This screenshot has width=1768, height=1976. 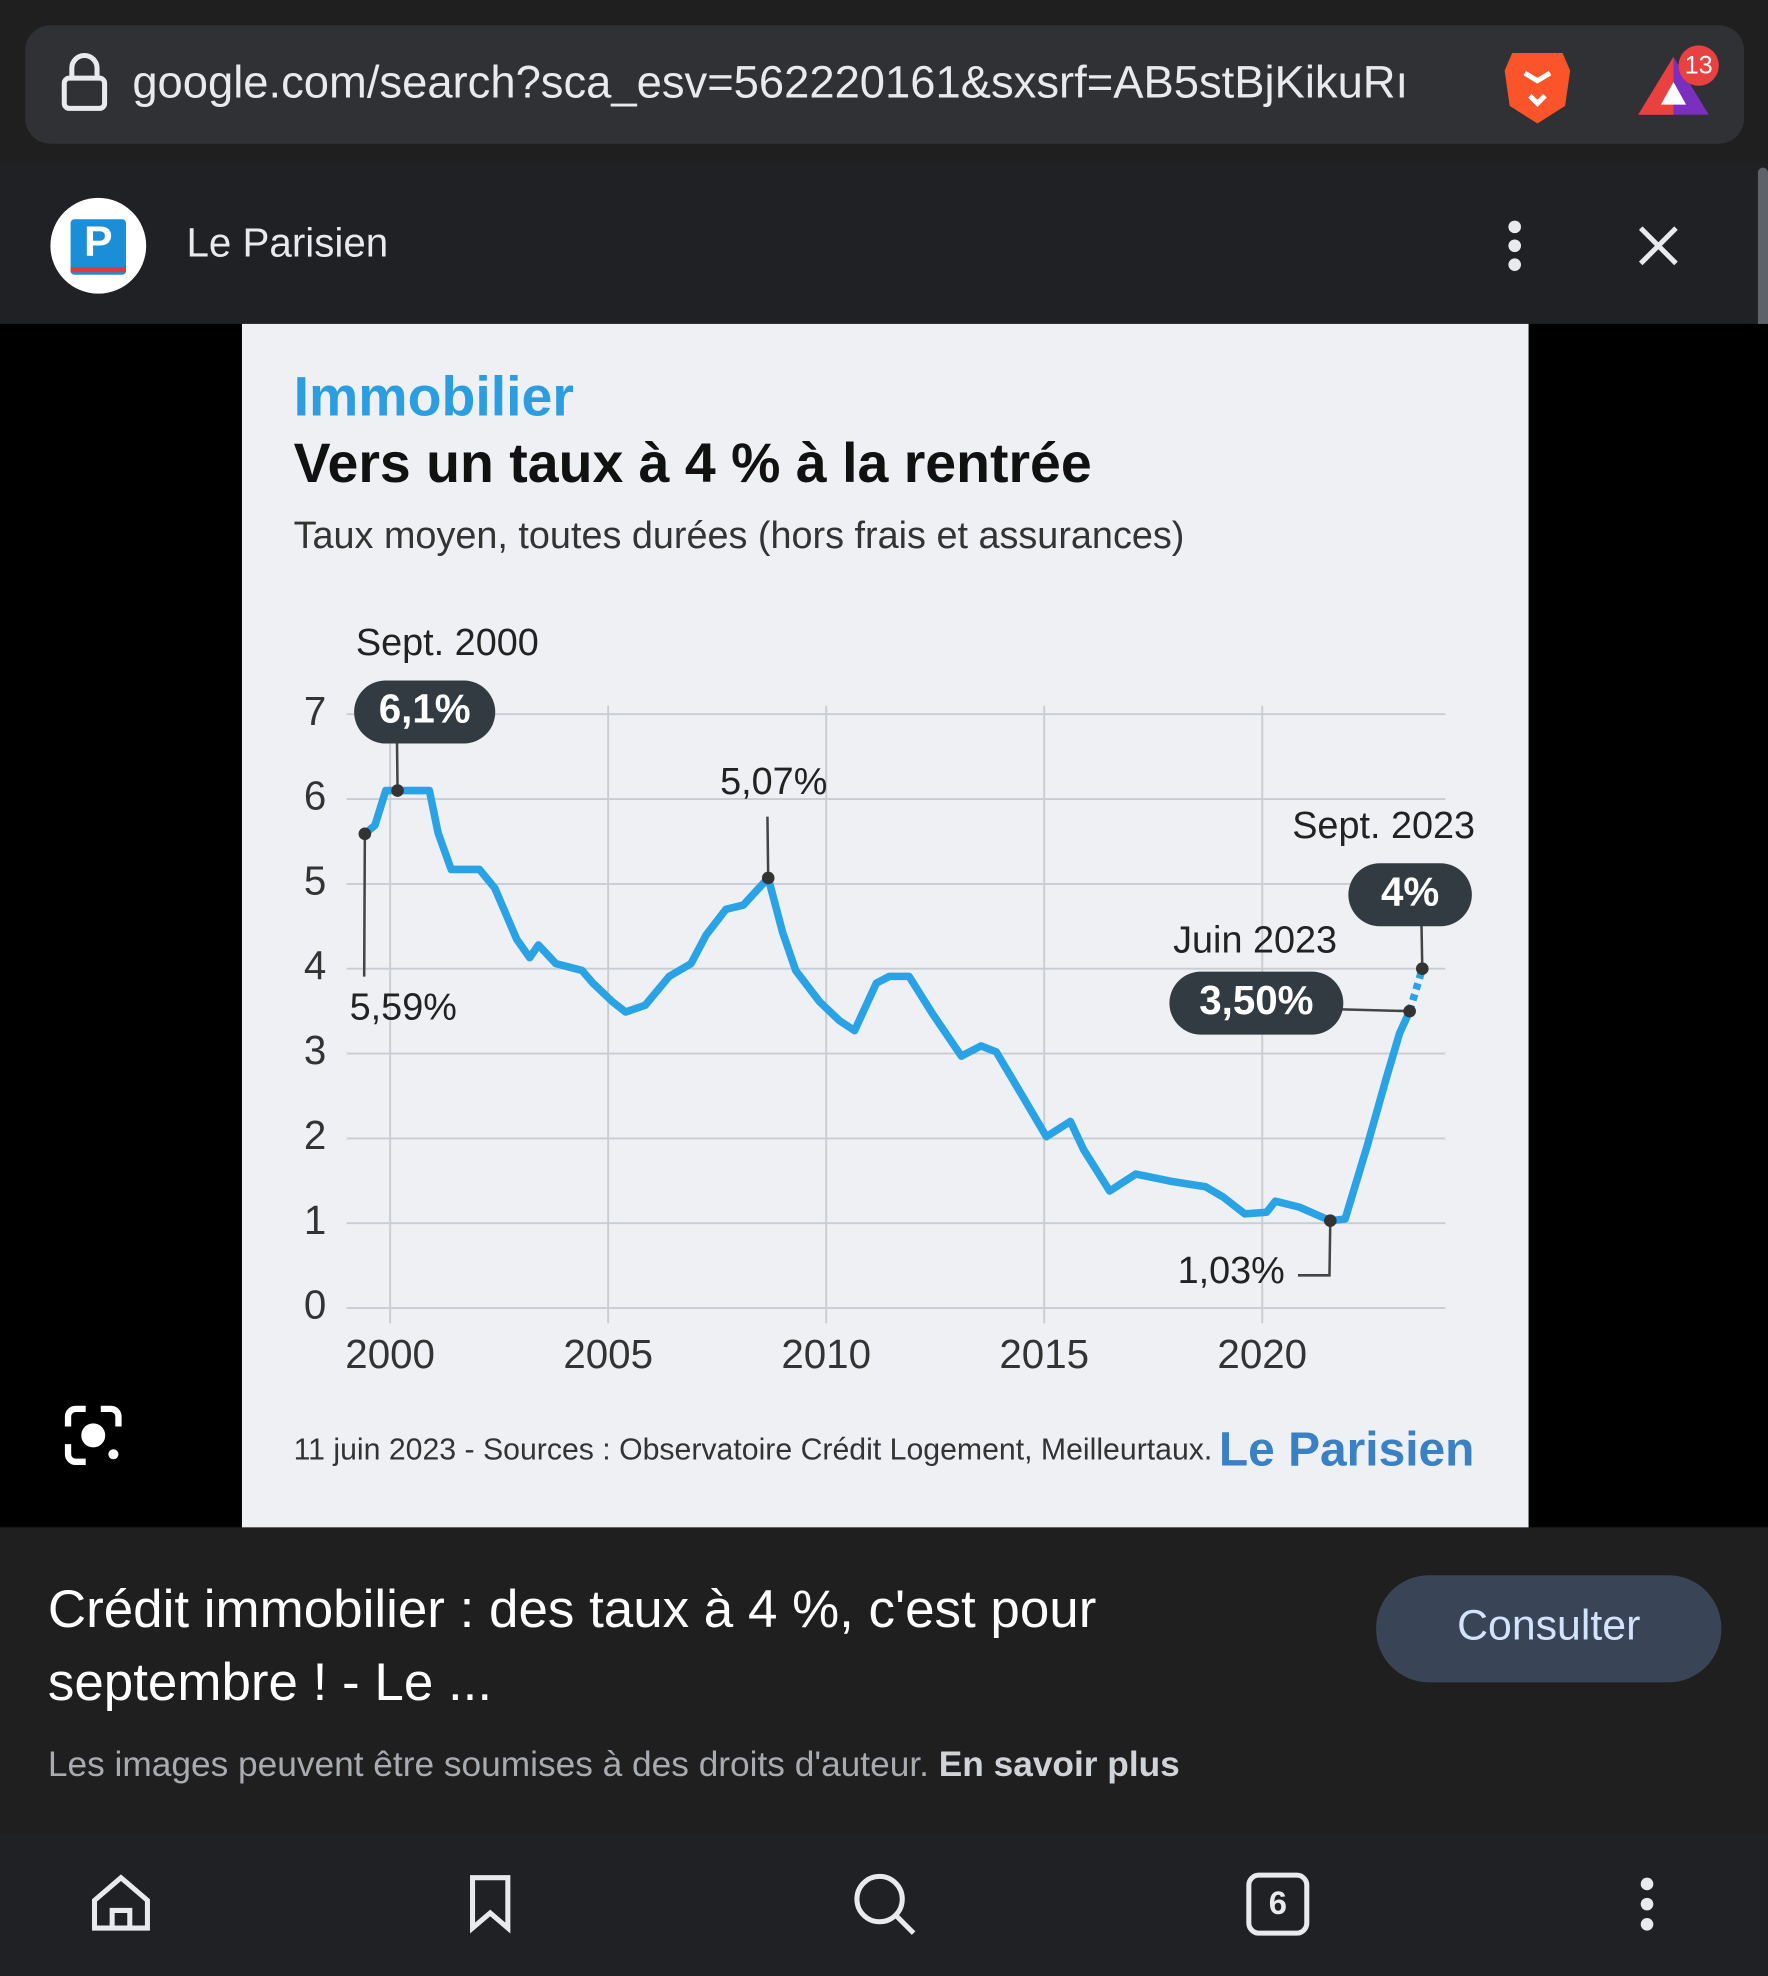 I want to click on annotation-date: Juin 2023, so click(x=1255, y=941).